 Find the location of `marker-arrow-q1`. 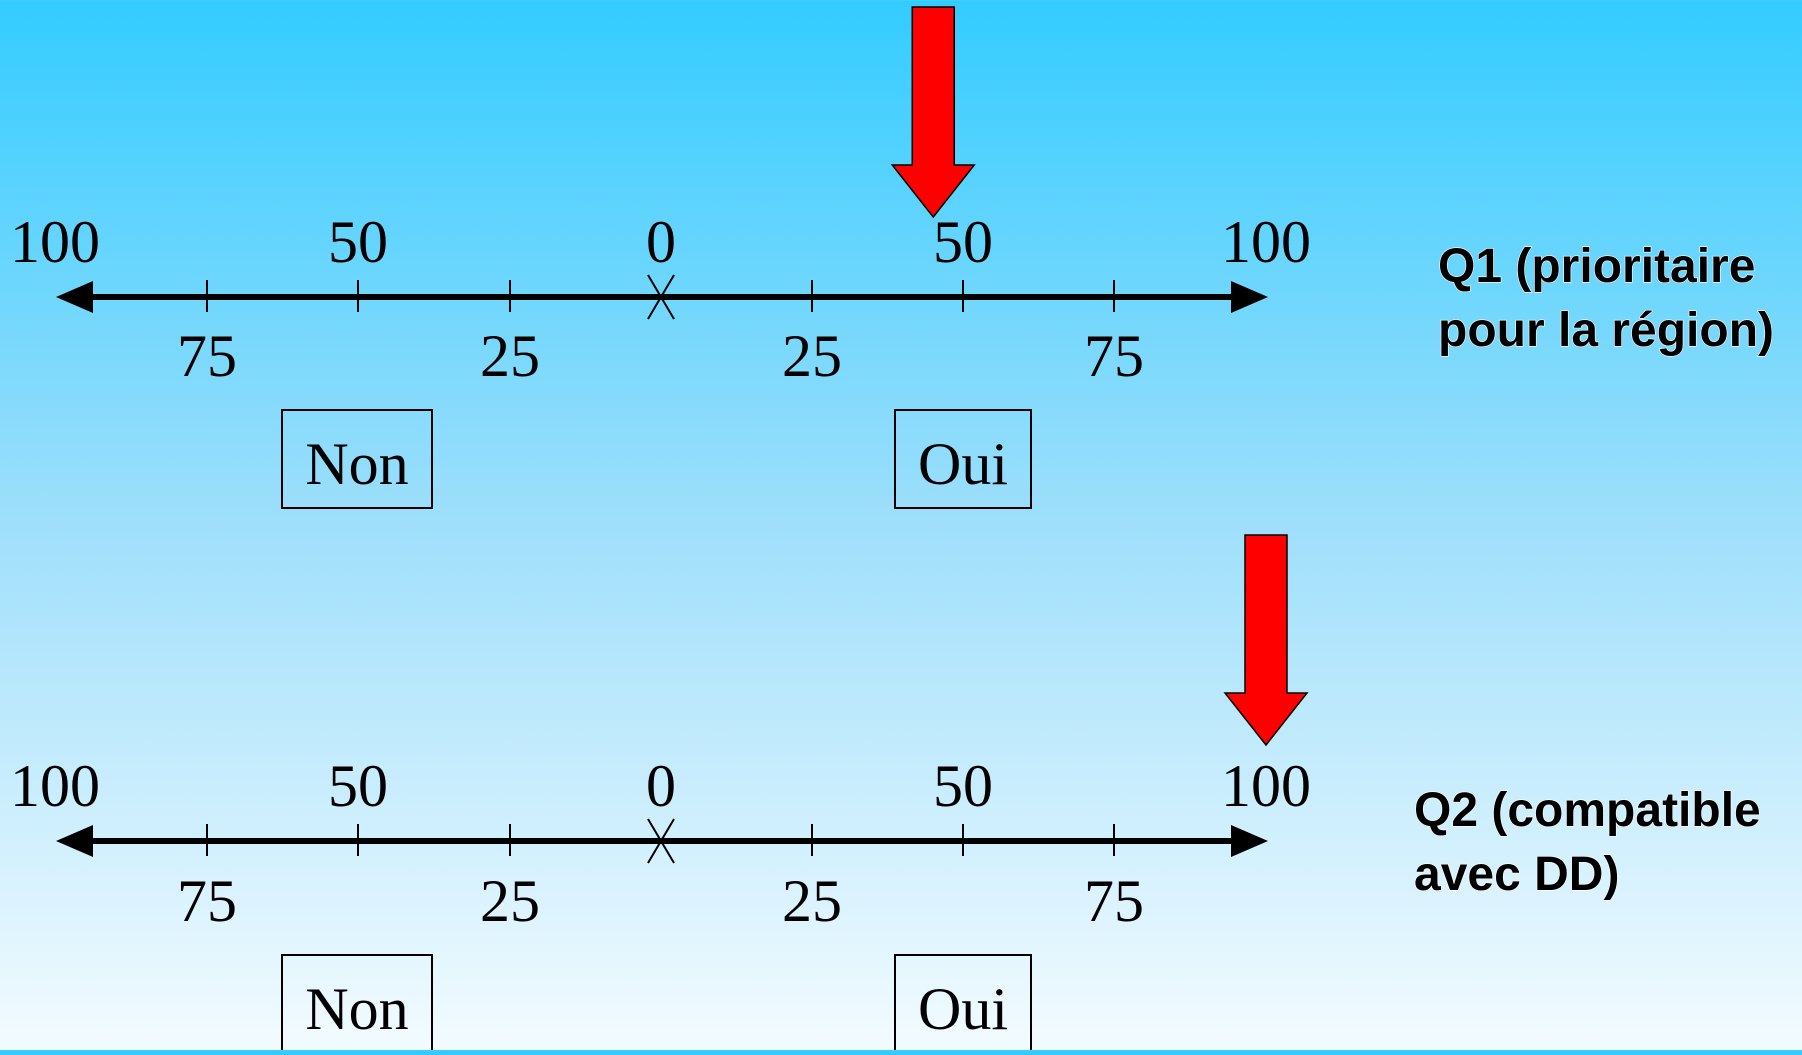

marker-arrow-q1 is located at coordinates (933, 112).